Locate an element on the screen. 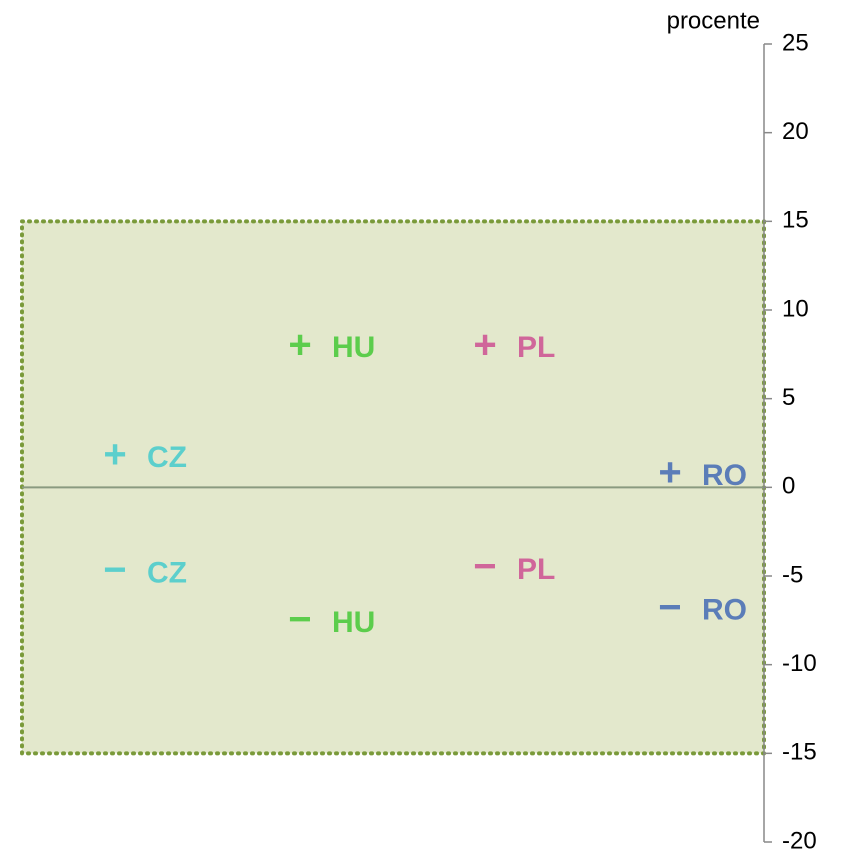 The height and width of the screenshot is (854, 858). y-tick-label: 0 is located at coordinates (788, 486).